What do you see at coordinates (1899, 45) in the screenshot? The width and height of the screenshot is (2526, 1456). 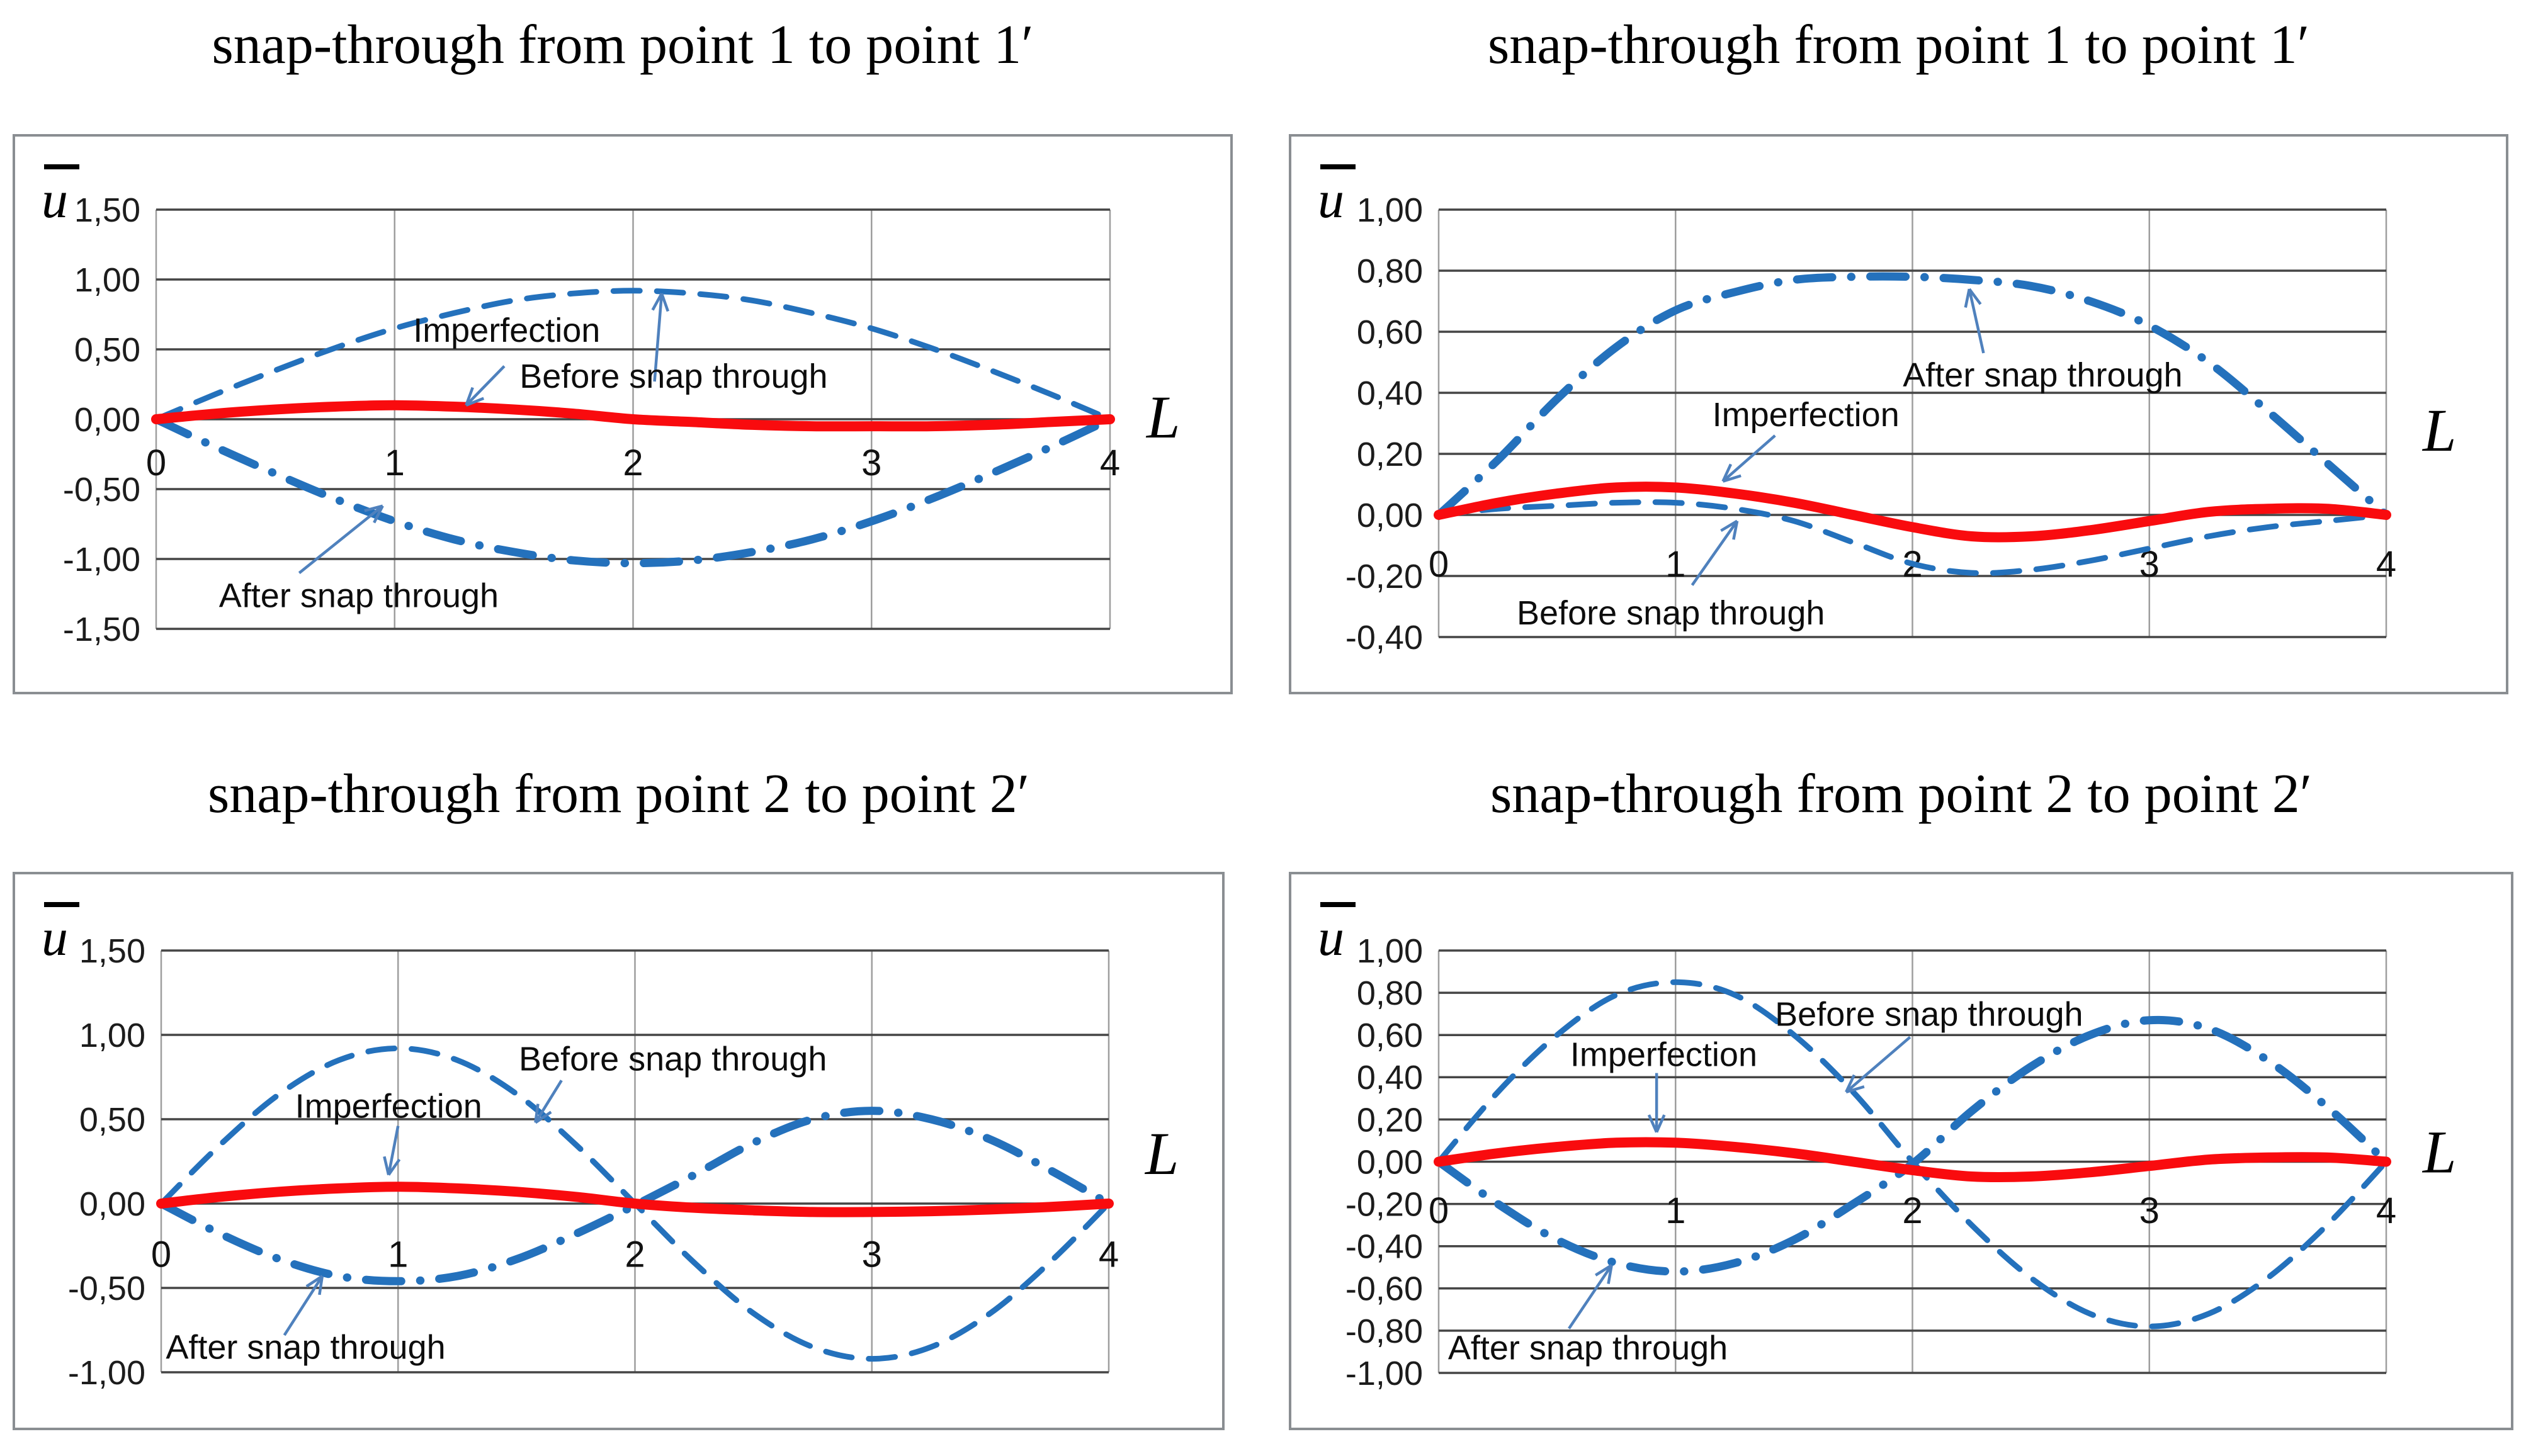 I see `chart-title-2: snap-through from point 1 to point 1′` at bounding box center [1899, 45].